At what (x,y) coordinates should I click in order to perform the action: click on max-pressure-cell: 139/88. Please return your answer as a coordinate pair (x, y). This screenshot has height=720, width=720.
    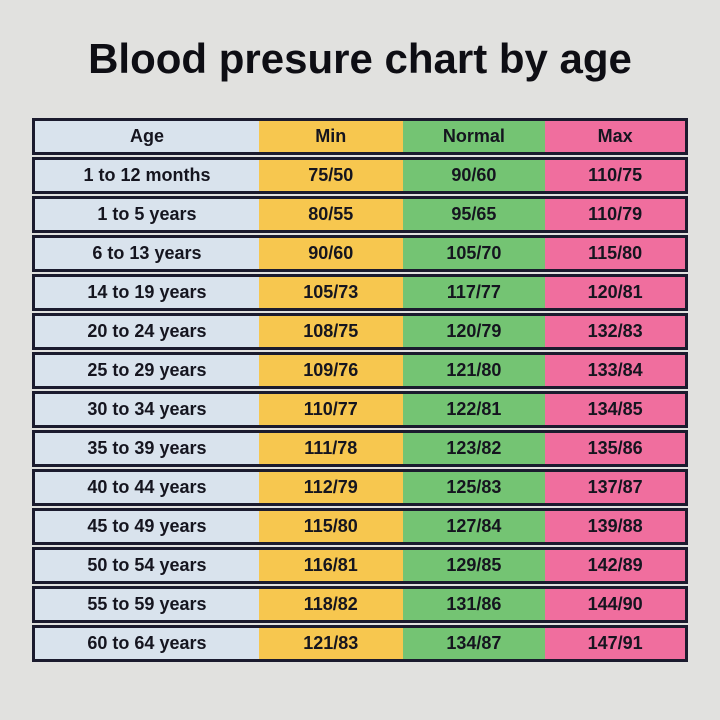
    Looking at the image, I should click on (615, 526).